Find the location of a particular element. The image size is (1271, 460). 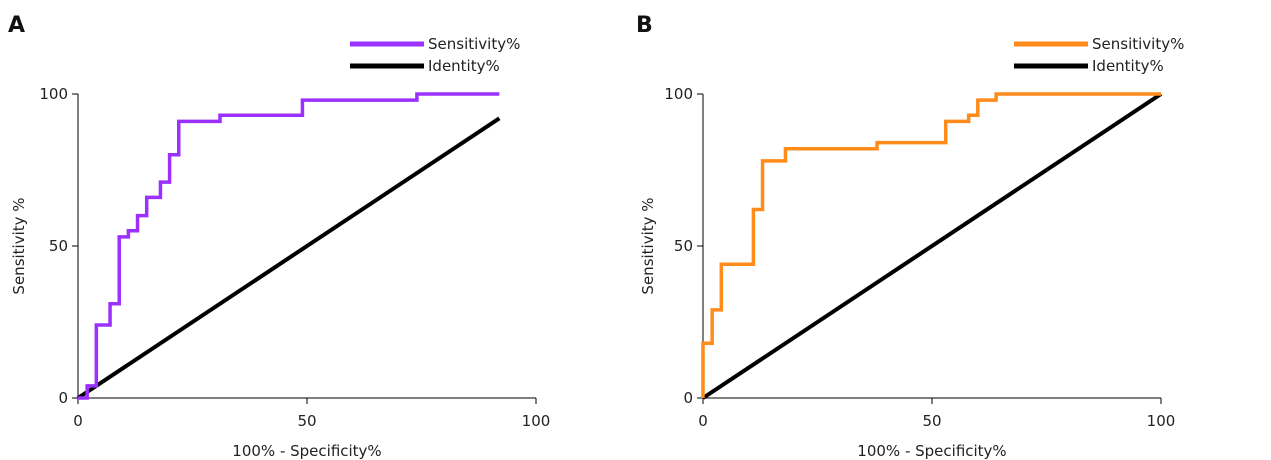

panel-letter-b: B is located at coordinates (644, 25).